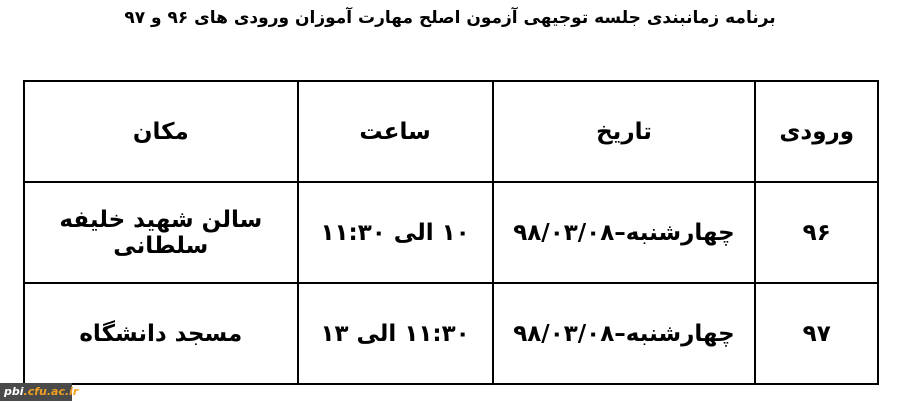  Describe the element at coordinates (816, 131) in the screenshot. I see `header-entry: ورودی` at that location.